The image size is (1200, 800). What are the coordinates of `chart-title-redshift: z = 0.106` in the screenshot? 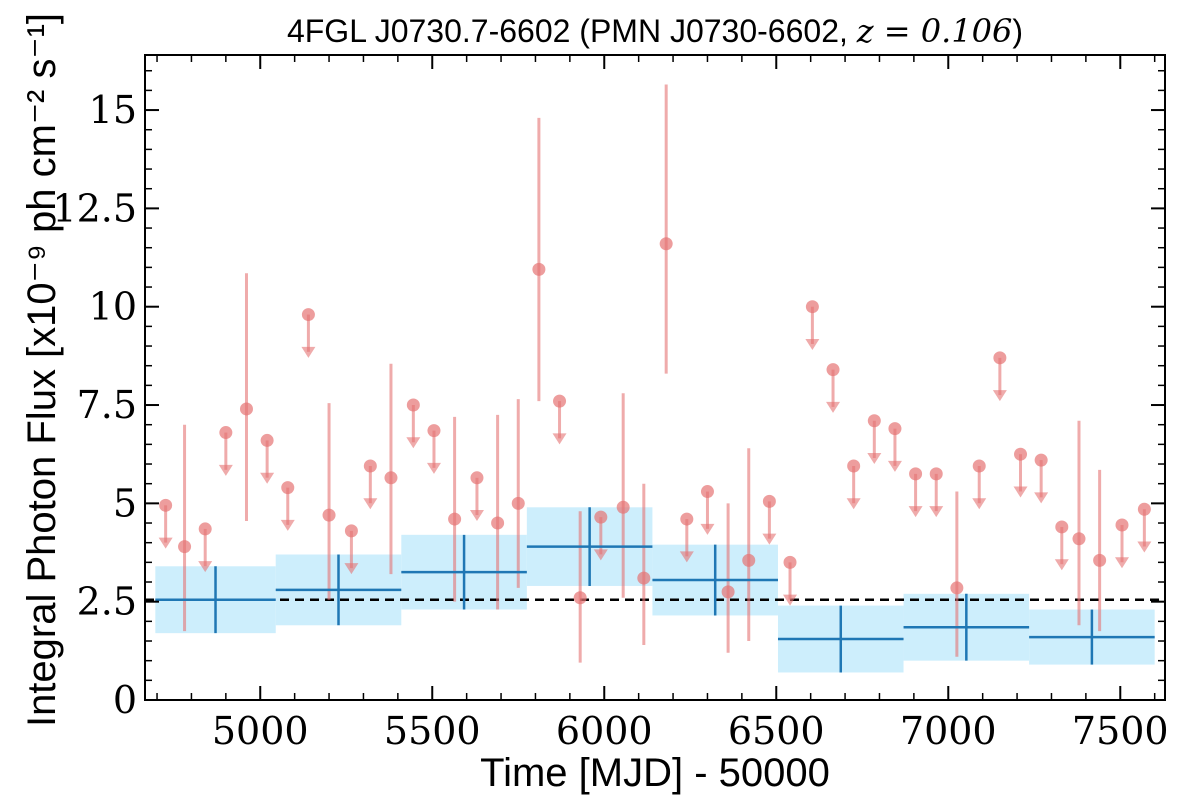 It's located at (934, 31).